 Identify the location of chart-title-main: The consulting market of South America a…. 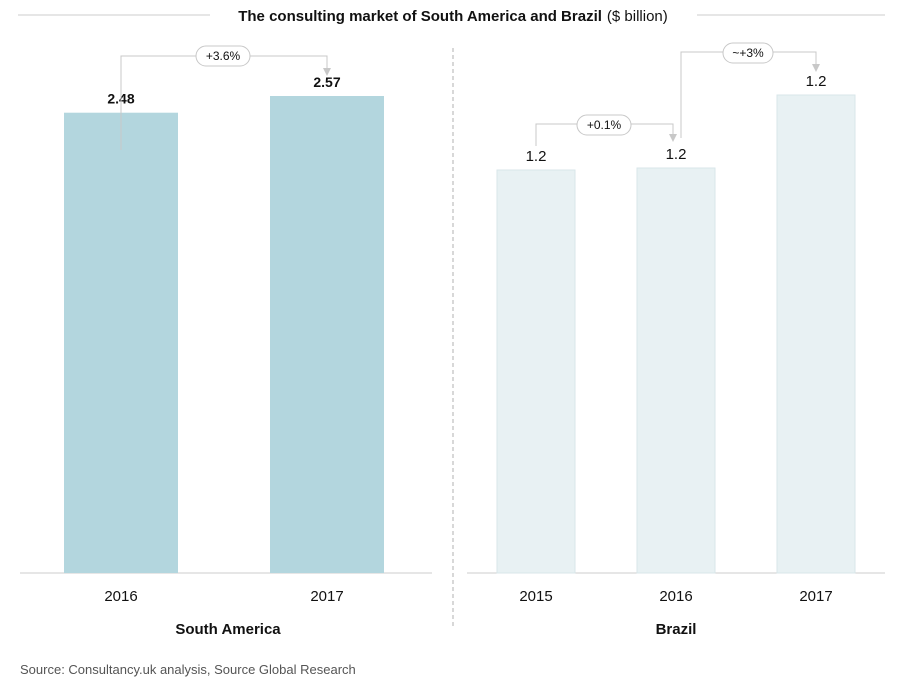
(420, 16).